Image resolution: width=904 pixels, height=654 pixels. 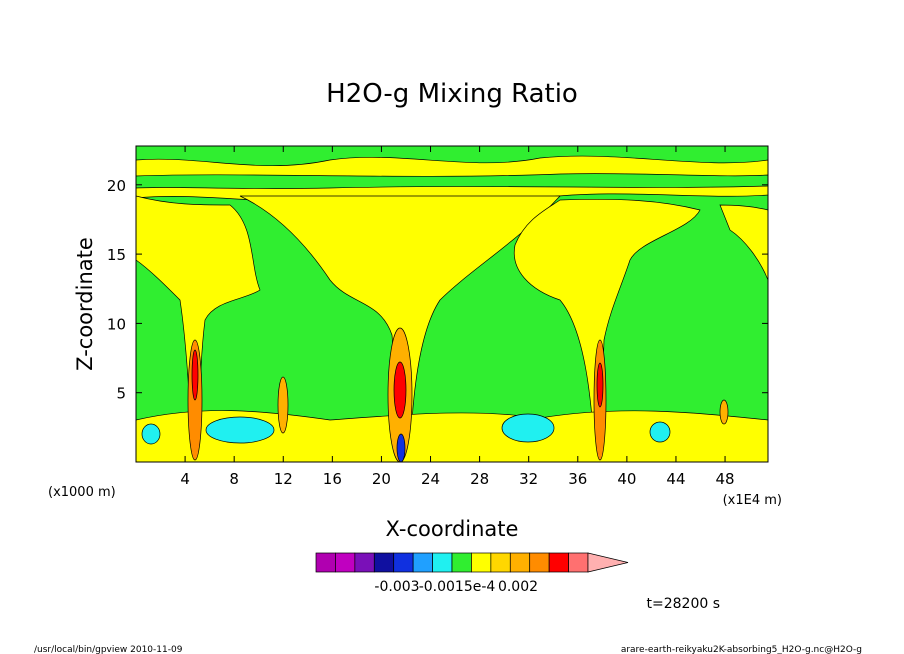 I want to click on x-tick-label: 36, so click(x=577, y=479).